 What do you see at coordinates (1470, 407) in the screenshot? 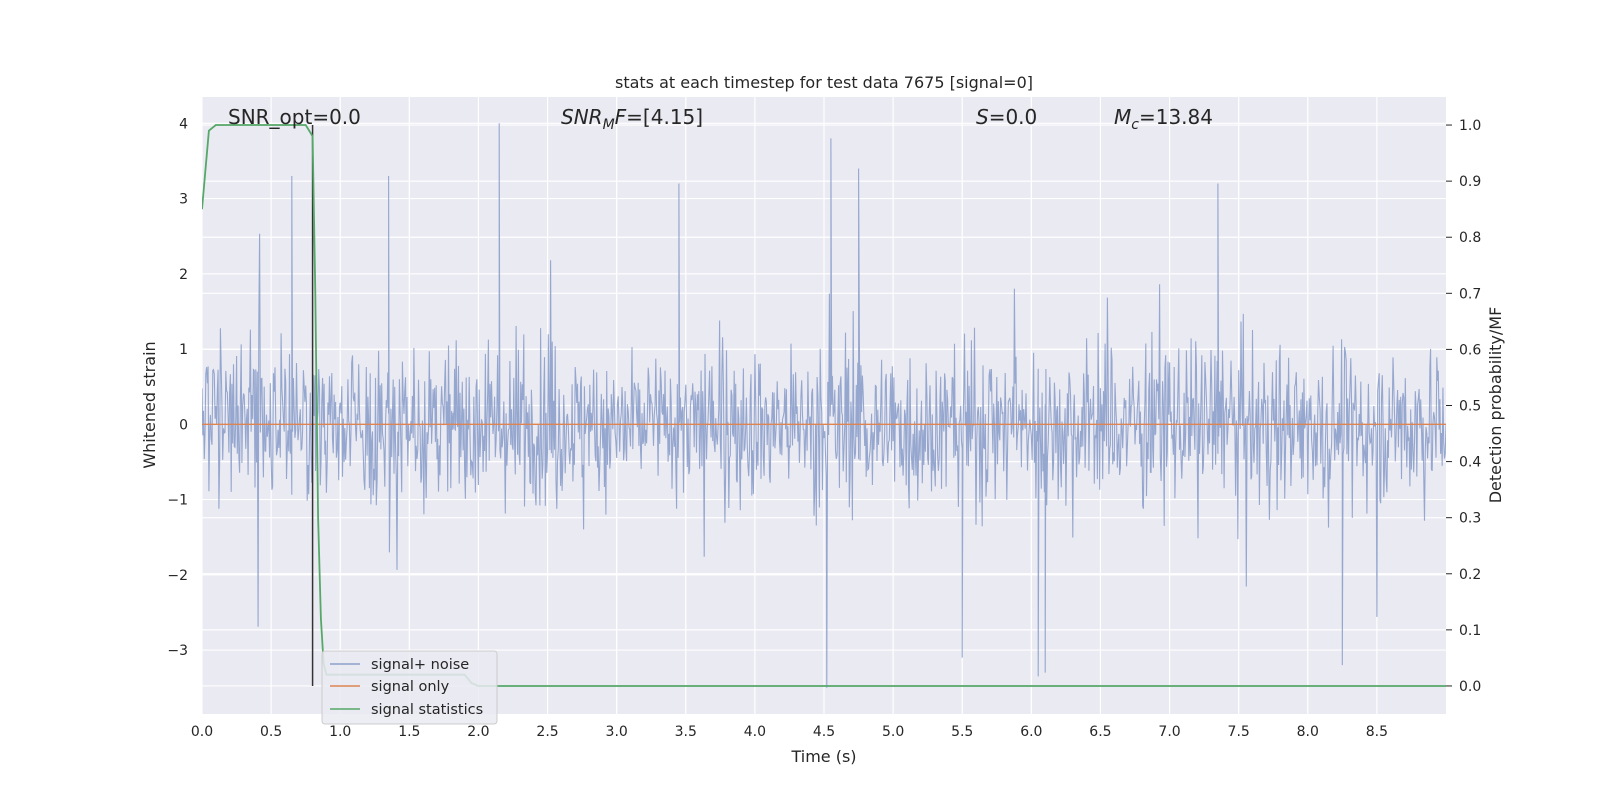
I see `y2-tick-label: 0.5` at bounding box center [1470, 407].